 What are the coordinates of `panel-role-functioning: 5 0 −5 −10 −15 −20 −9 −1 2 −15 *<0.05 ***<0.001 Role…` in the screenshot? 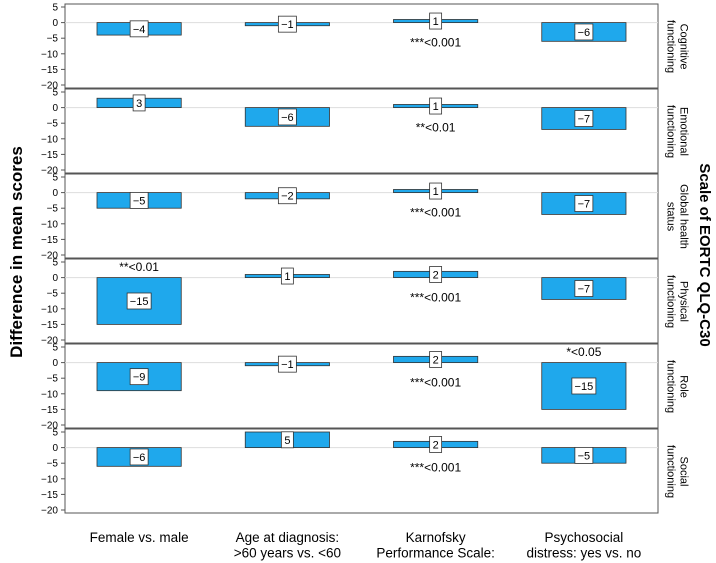 It's located at (365, 387).